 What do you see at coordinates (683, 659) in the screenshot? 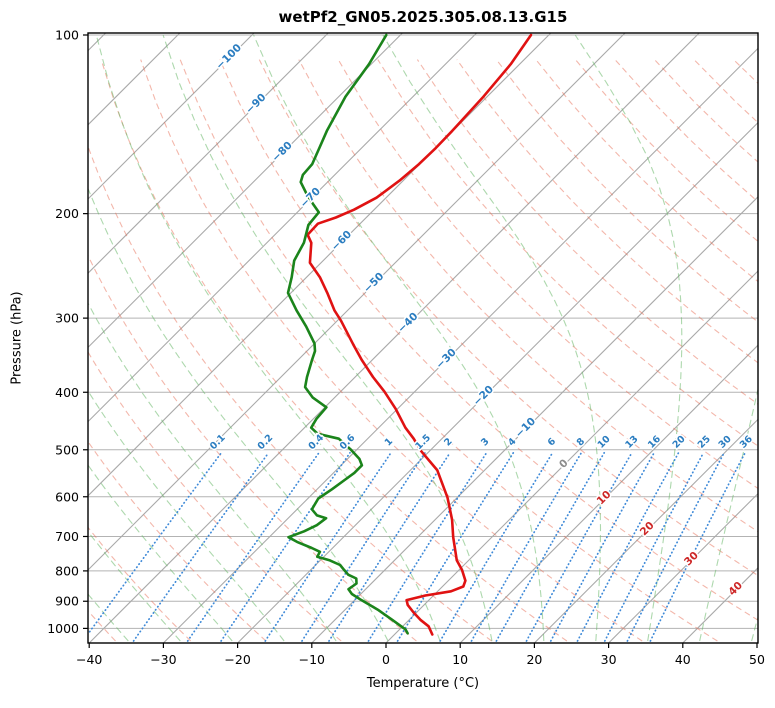
I see `x-tick-label: 40` at bounding box center [683, 659].